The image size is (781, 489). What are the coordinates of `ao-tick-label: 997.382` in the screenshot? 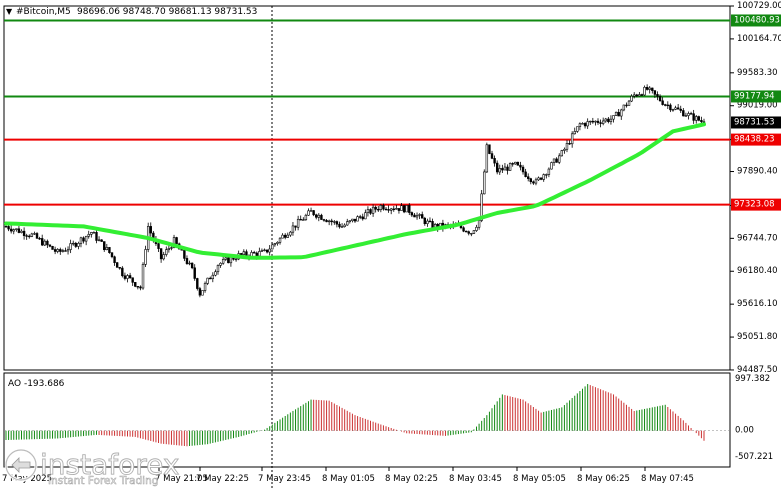 It's located at (752, 379).